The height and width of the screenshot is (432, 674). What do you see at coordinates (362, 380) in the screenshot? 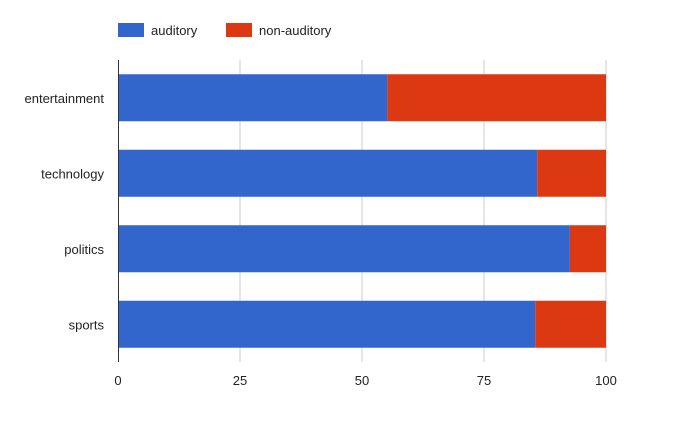
I see `x-tick-label-50: 50` at bounding box center [362, 380].